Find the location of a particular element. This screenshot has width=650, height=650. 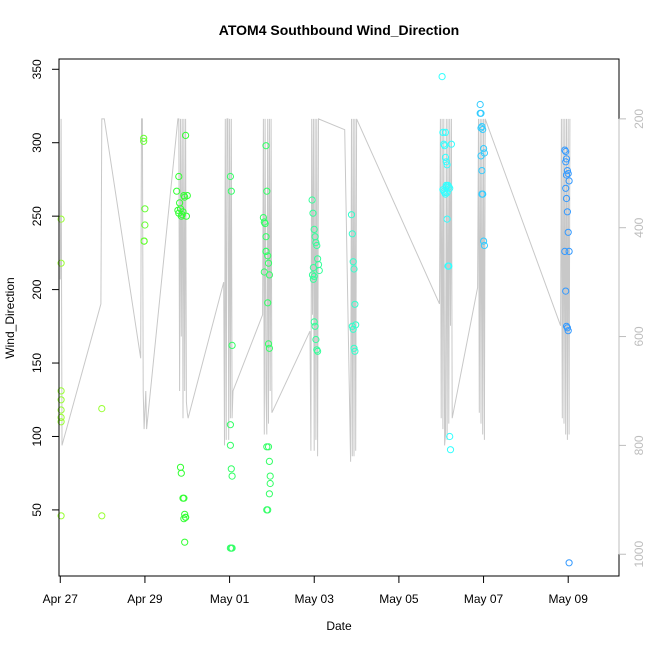

x-tick-label: Apr 29 is located at coordinates (145, 599).